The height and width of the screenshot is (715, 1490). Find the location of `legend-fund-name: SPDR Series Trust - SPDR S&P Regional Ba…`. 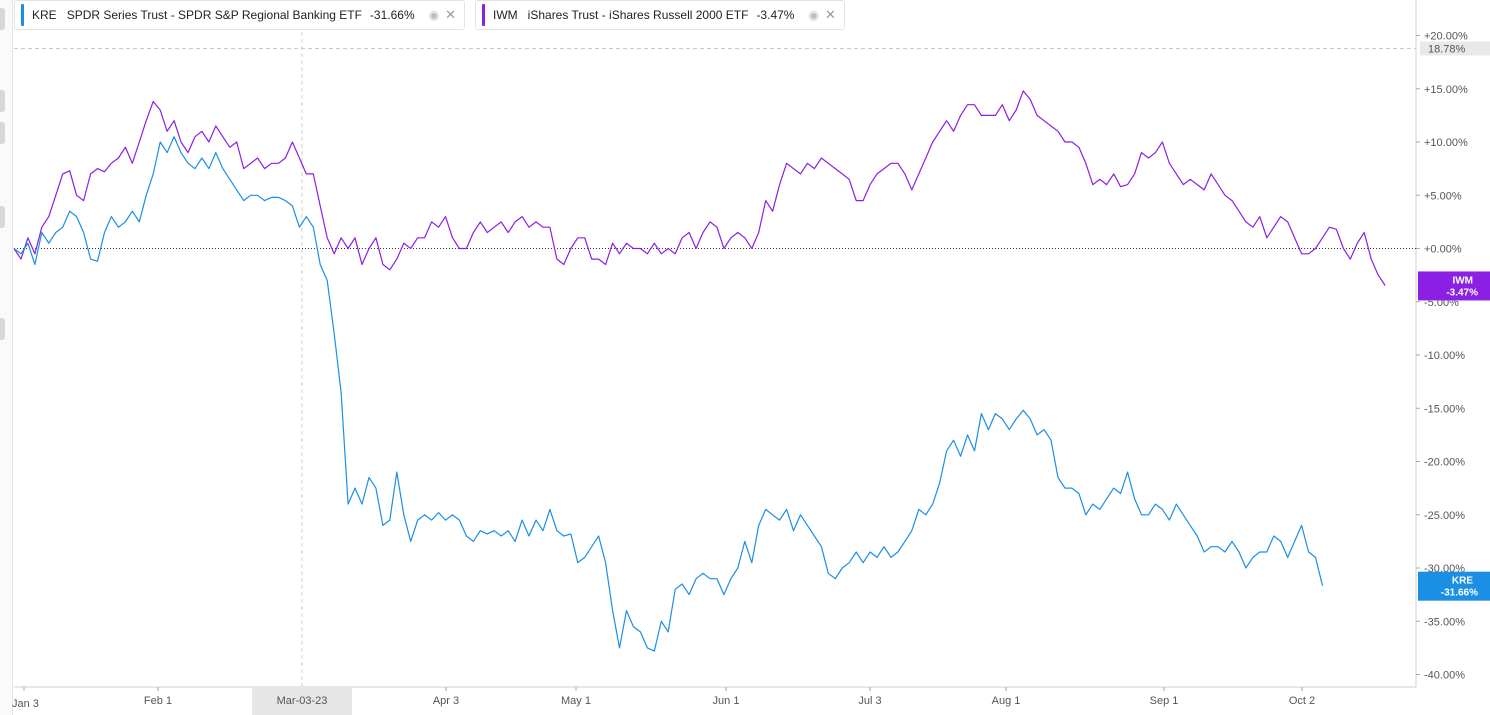

legend-fund-name: SPDR Series Trust - SPDR S&P Regional Ba… is located at coordinates (214, 15).